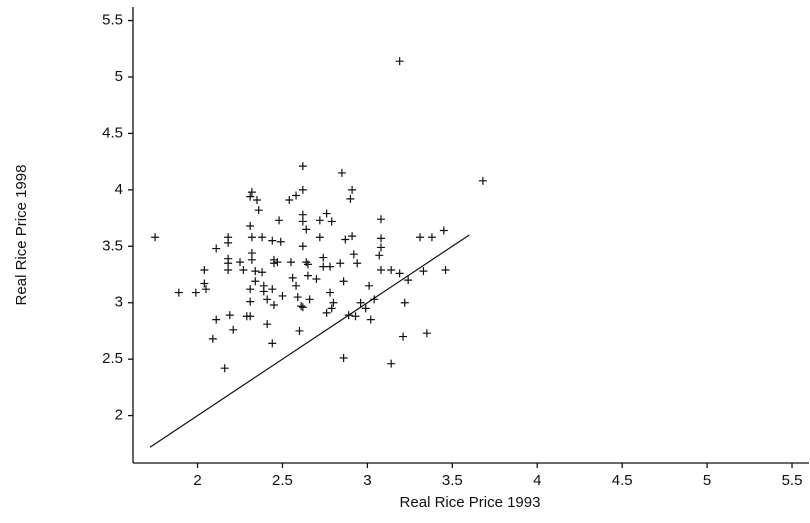  I want to click on y-tick-label: 4, so click(119, 189).